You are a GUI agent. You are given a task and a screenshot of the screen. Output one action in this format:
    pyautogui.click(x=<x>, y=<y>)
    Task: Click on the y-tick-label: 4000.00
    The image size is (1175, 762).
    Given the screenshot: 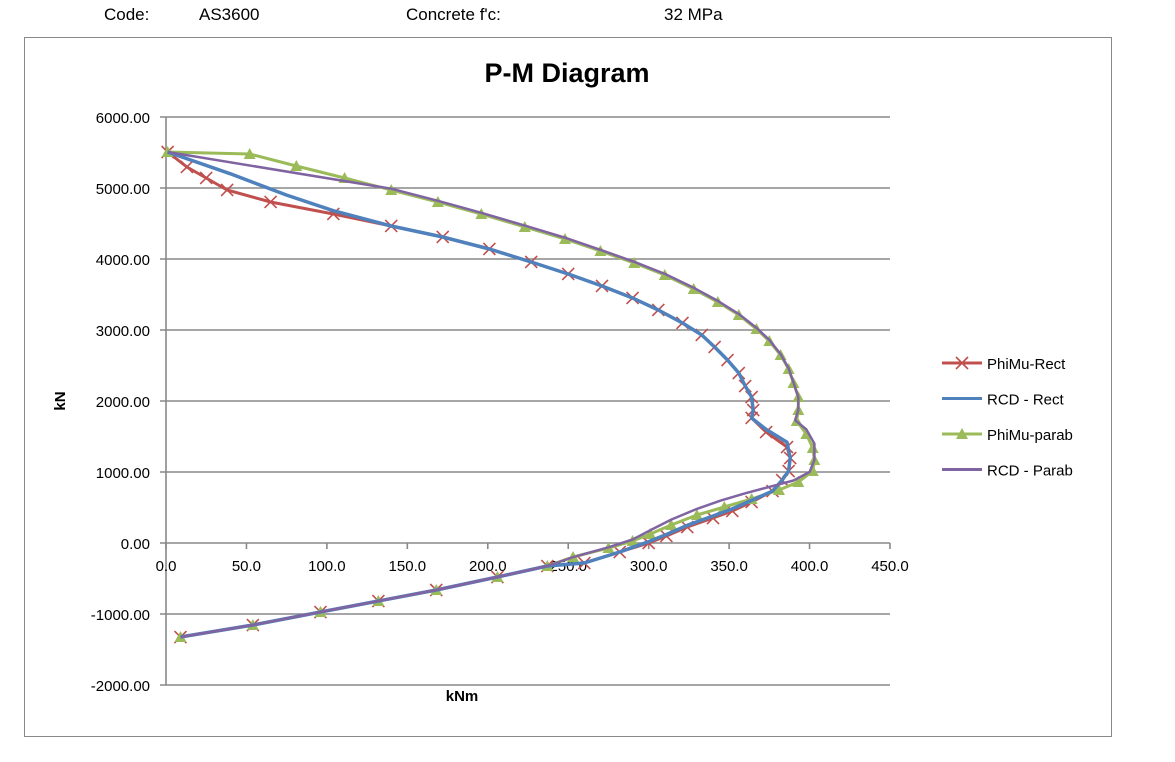 What is the action you would take?
    pyautogui.click(x=123, y=260)
    